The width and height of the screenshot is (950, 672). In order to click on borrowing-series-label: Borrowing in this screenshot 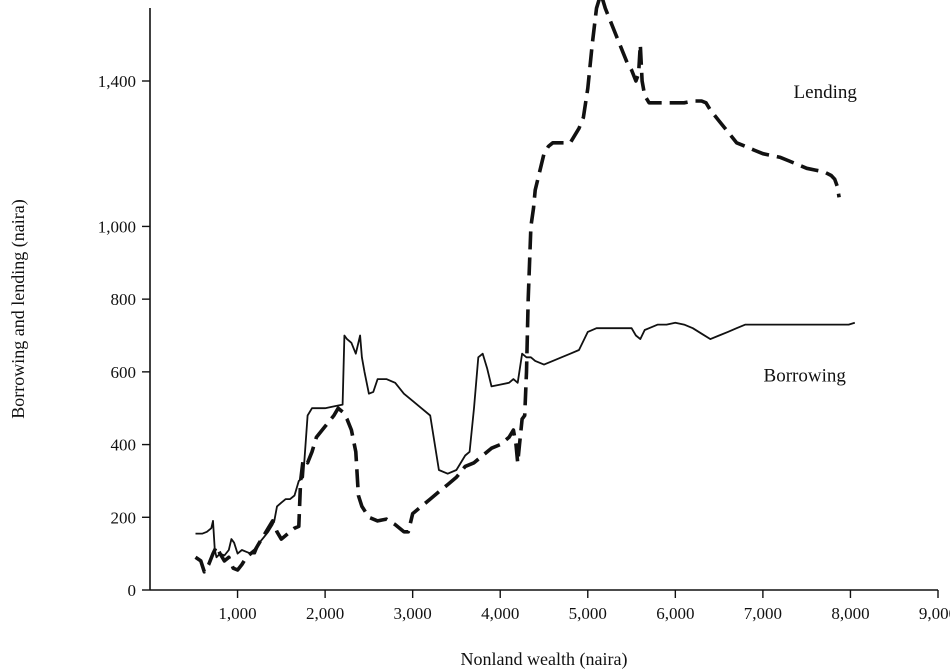, I will do `click(805, 375)`.